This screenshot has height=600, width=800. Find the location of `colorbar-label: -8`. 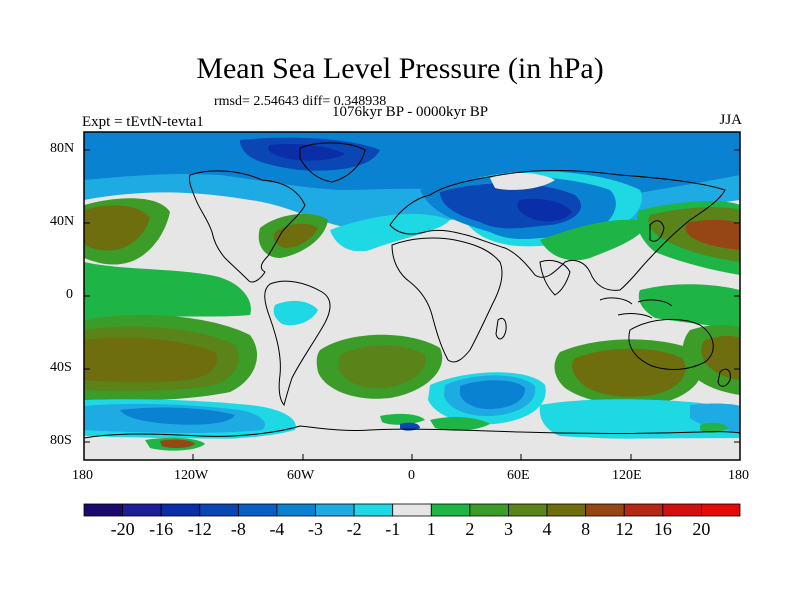

colorbar-label: -8 is located at coordinates (238, 529).